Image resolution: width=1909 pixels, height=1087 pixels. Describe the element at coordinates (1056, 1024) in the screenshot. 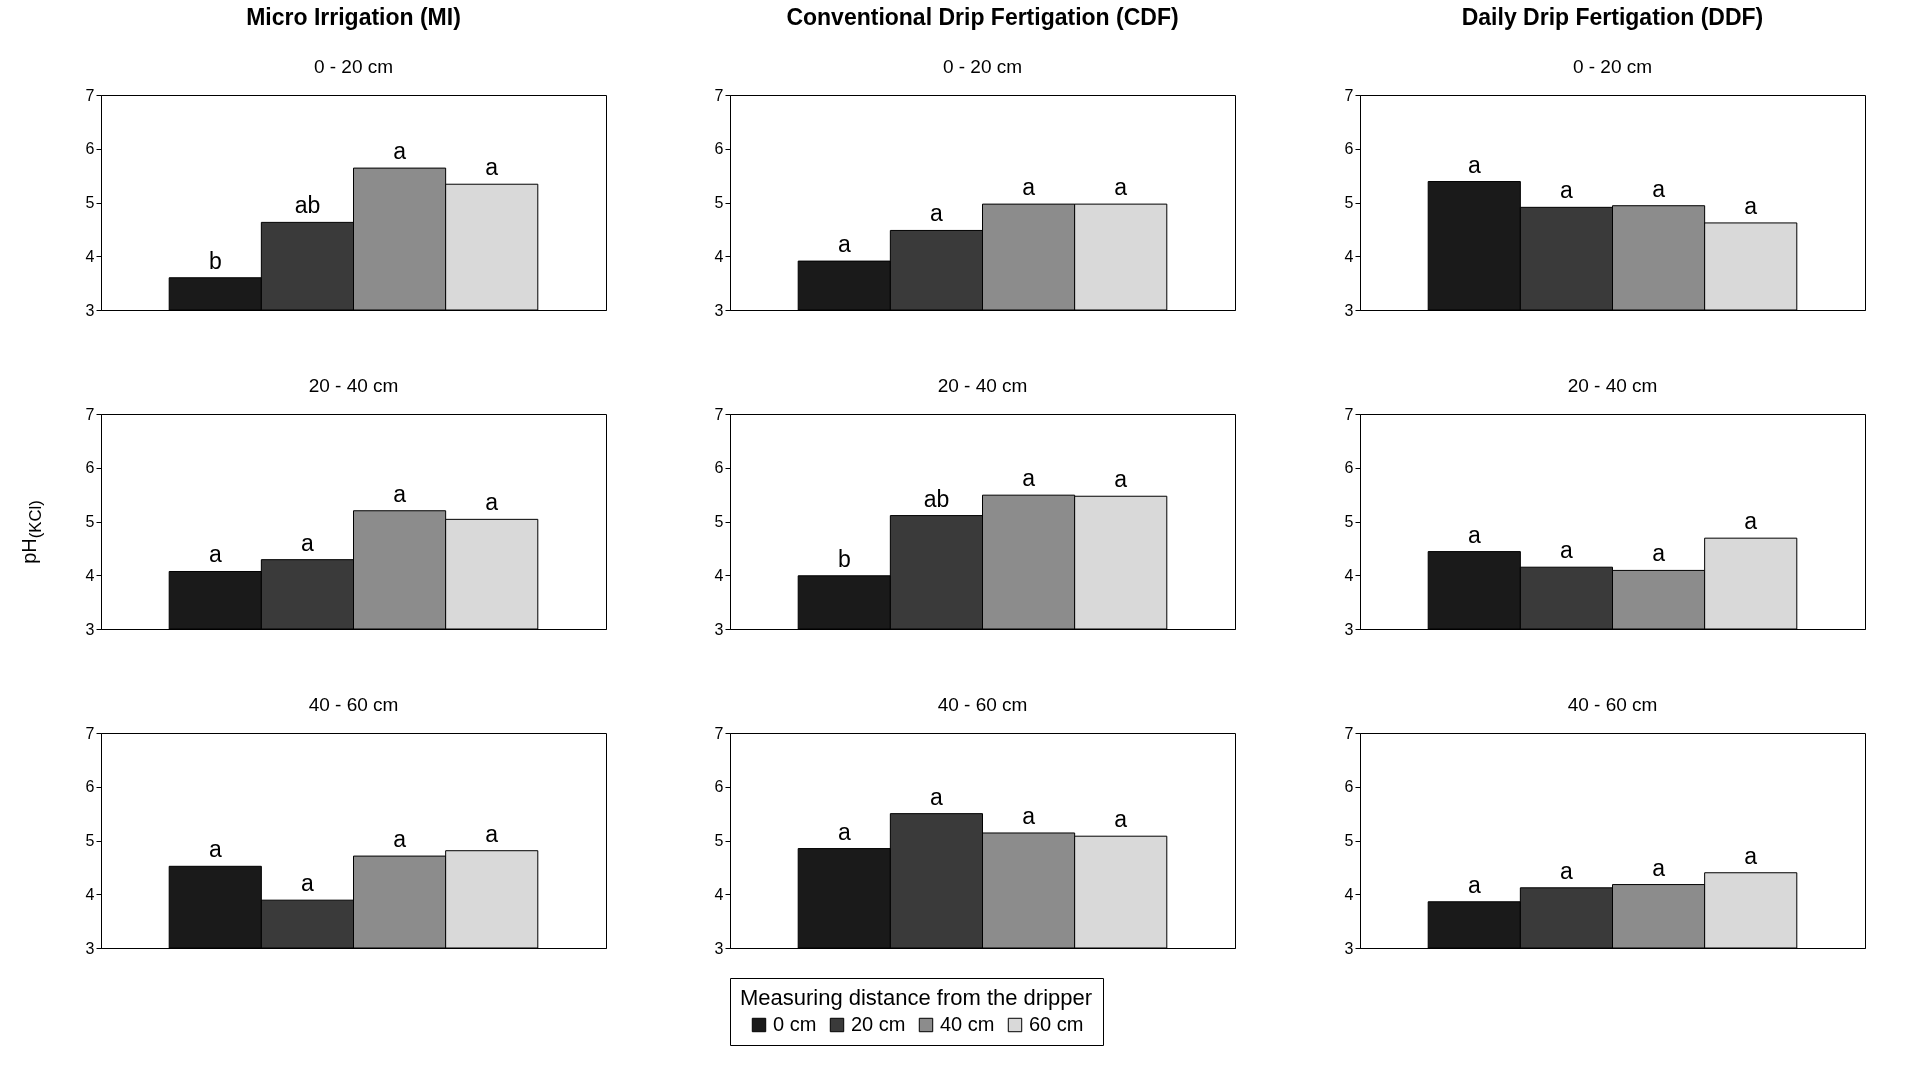

I see `legend-label: 60 cm` at that location.